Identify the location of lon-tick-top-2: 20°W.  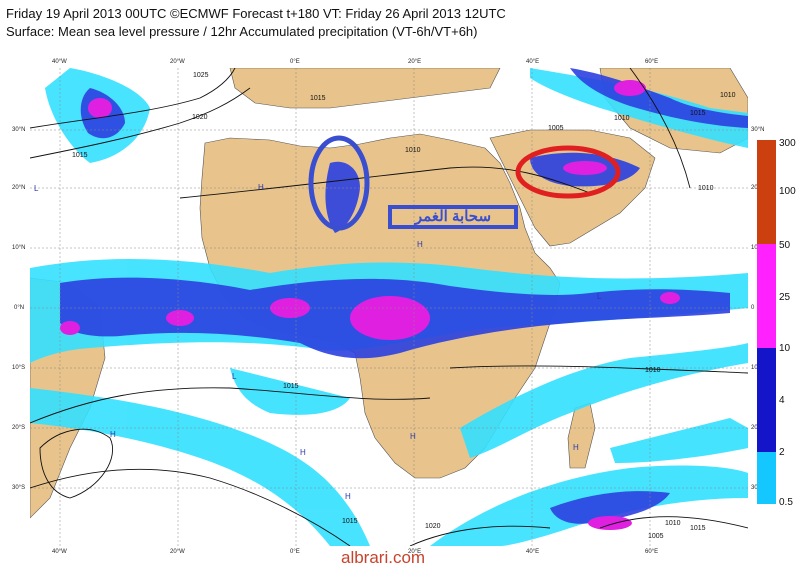
(177, 62).